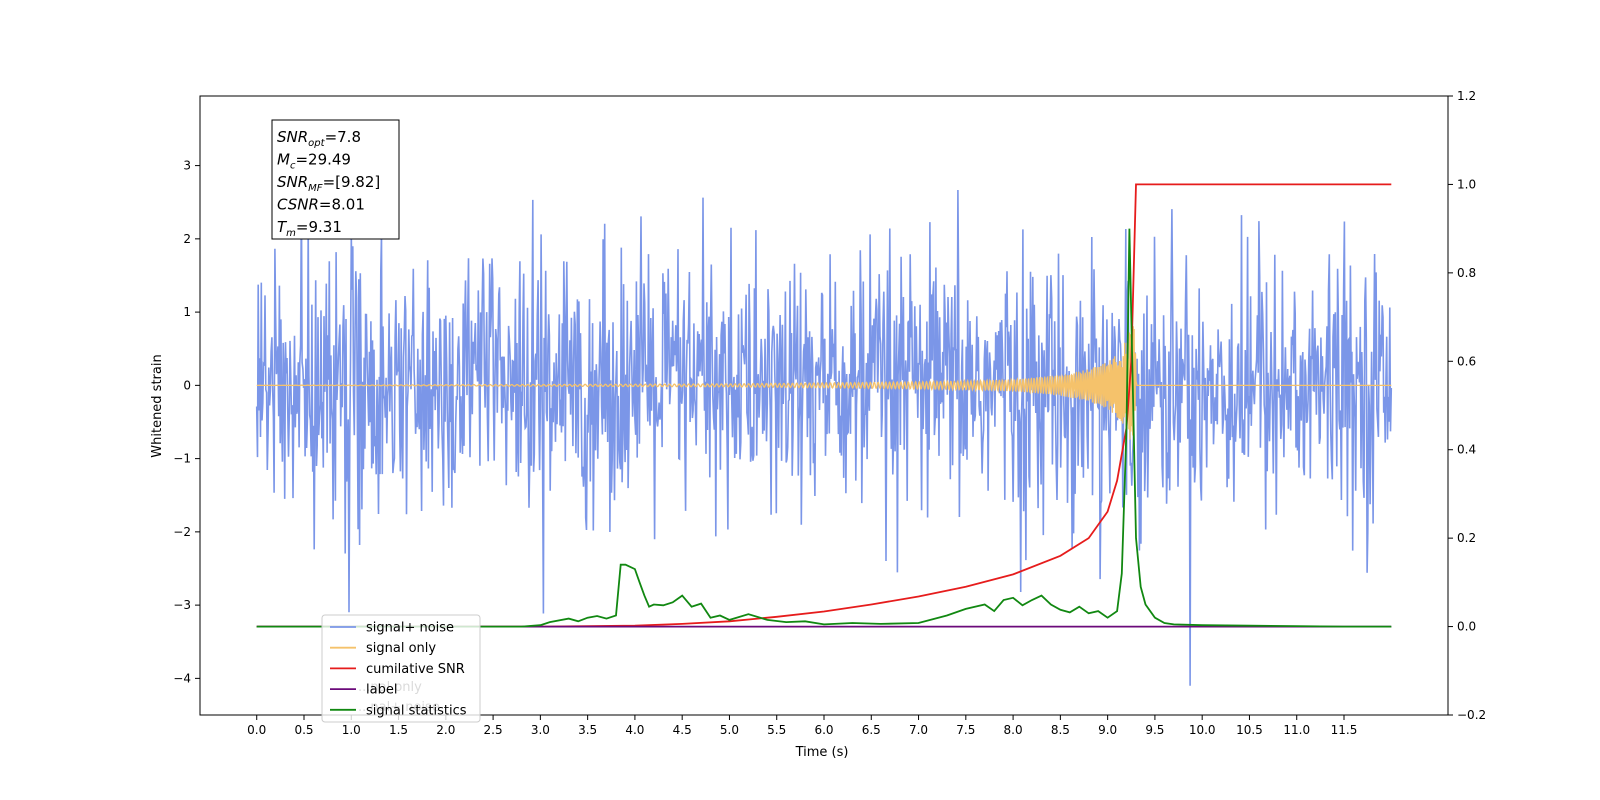 Image resolution: width=1600 pixels, height=800 pixels. Describe the element at coordinates (323, 160) in the screenshot. I see `annotation-value: =29.49` at that location.